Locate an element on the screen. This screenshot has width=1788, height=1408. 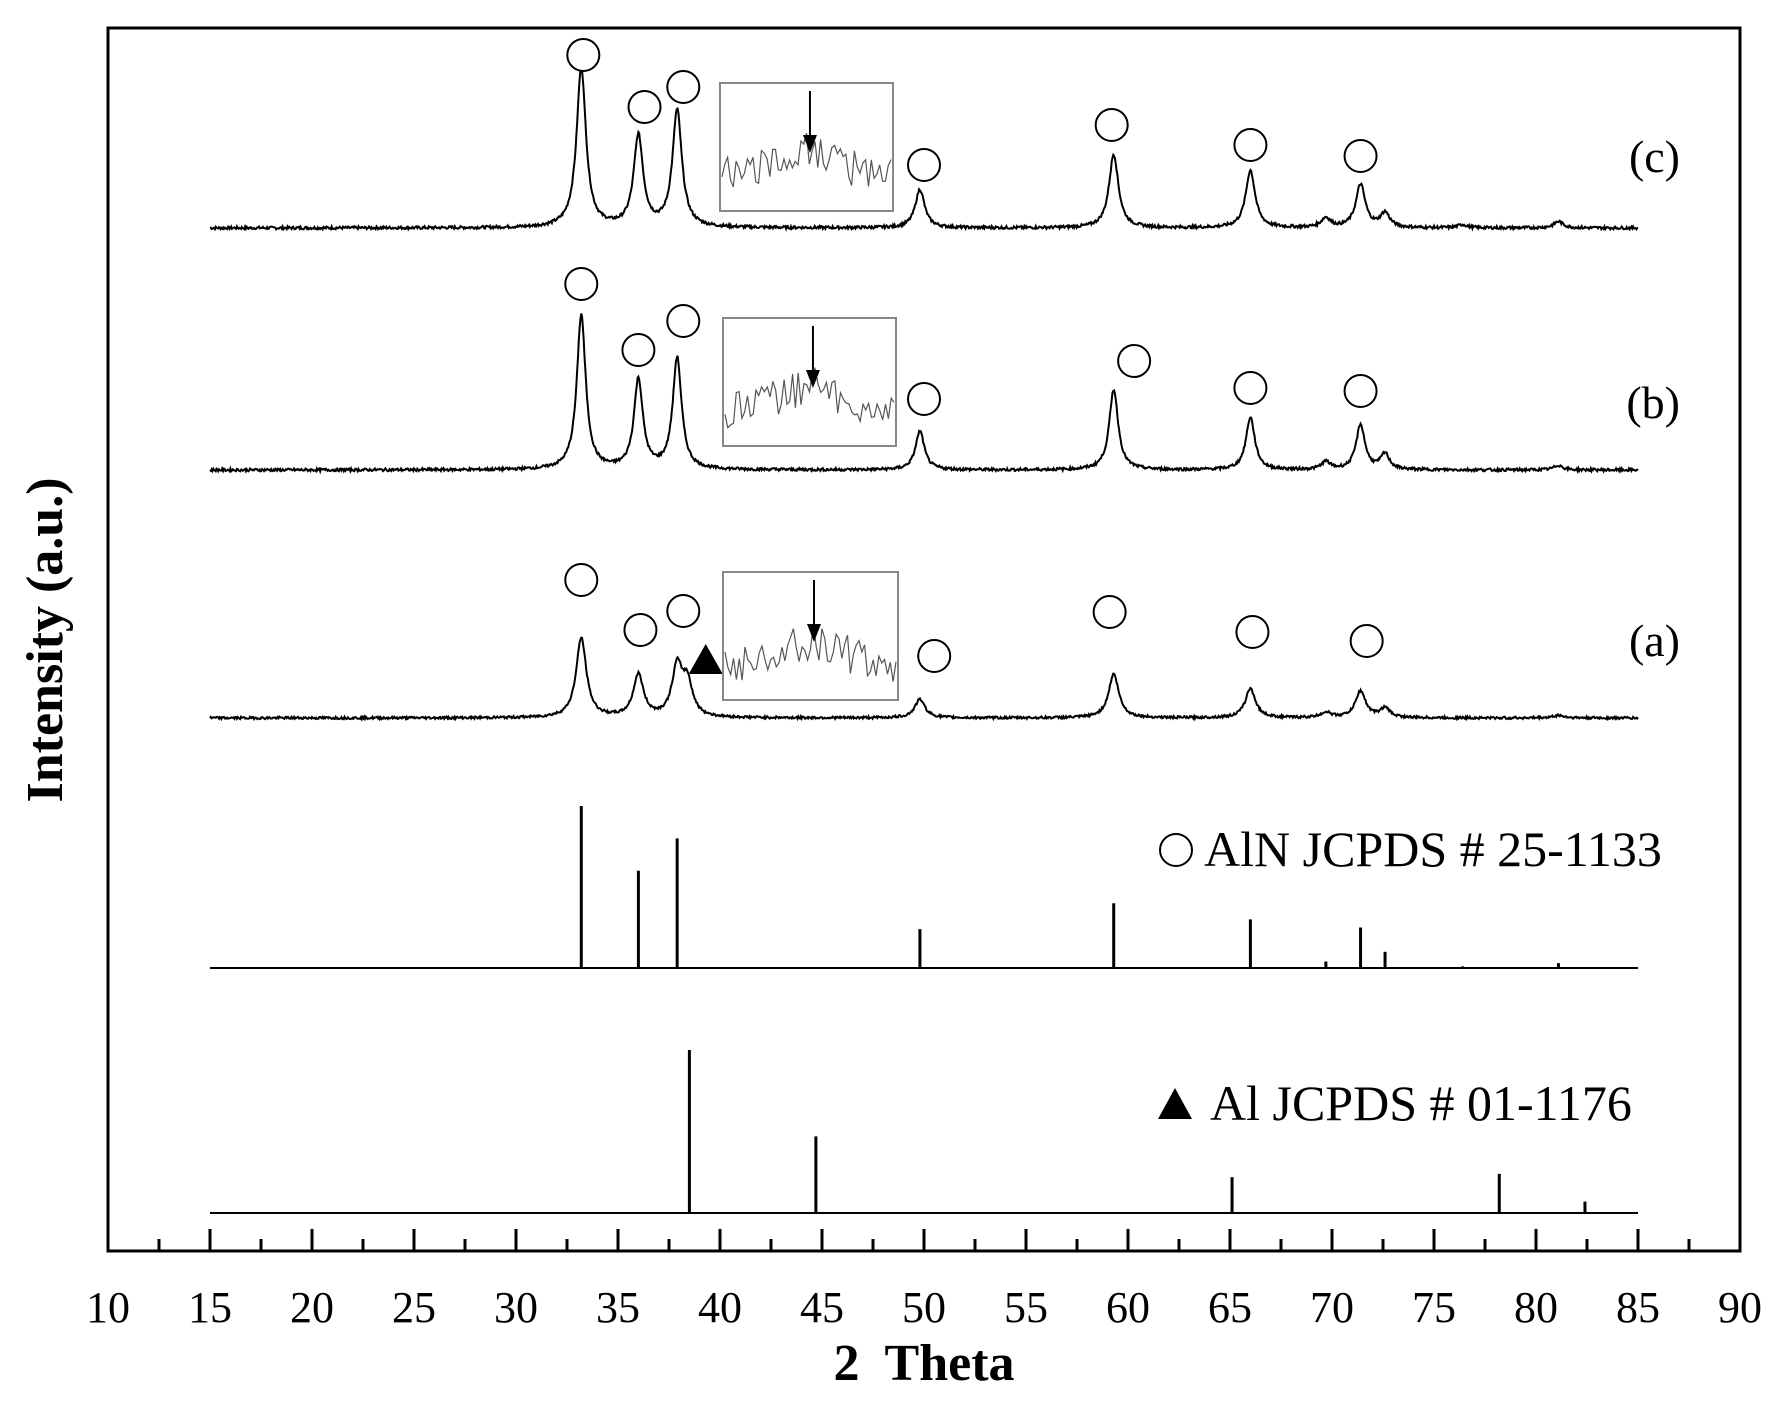
x-tick-label: 20 is located at coordinates (312, 1307).